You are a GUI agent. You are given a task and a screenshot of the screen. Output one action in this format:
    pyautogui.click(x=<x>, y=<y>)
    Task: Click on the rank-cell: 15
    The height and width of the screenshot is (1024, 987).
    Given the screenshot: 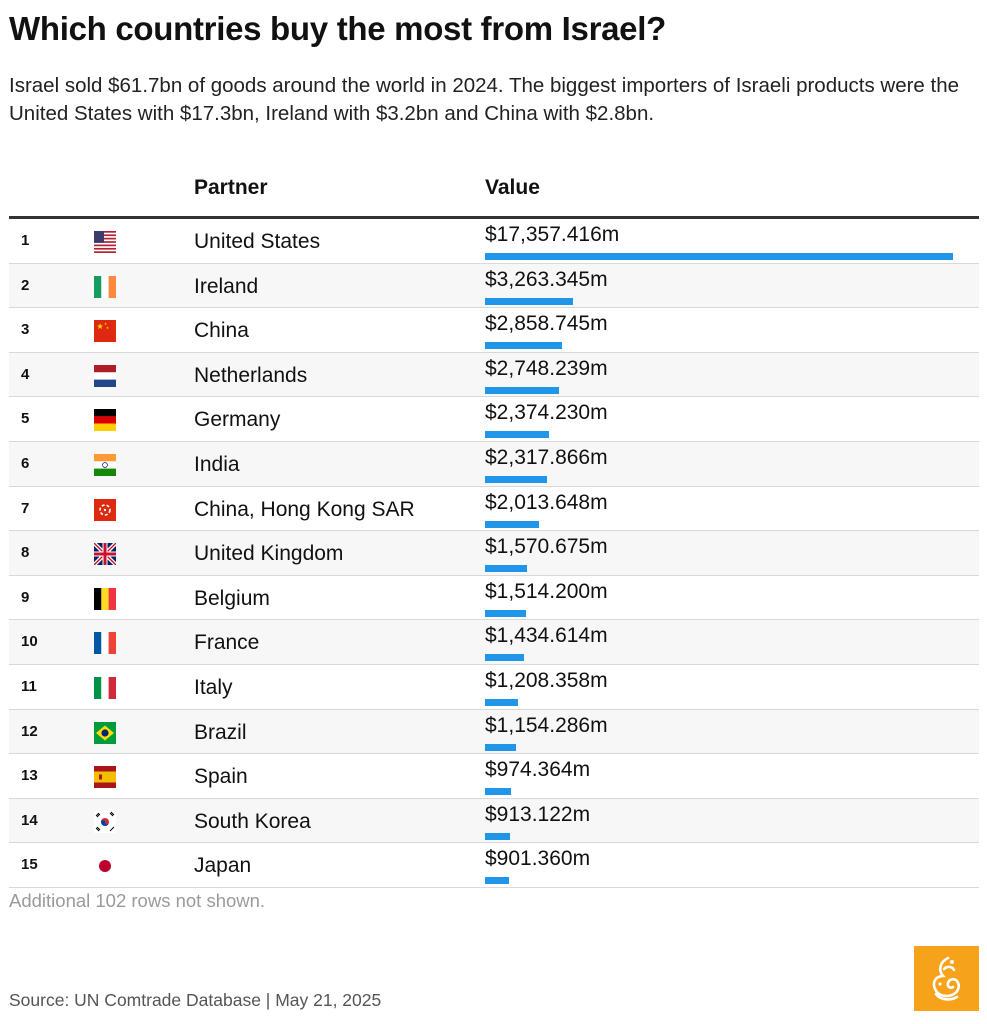 What is the action you would take?
    pyautogui.click(x=29, y=865)
    